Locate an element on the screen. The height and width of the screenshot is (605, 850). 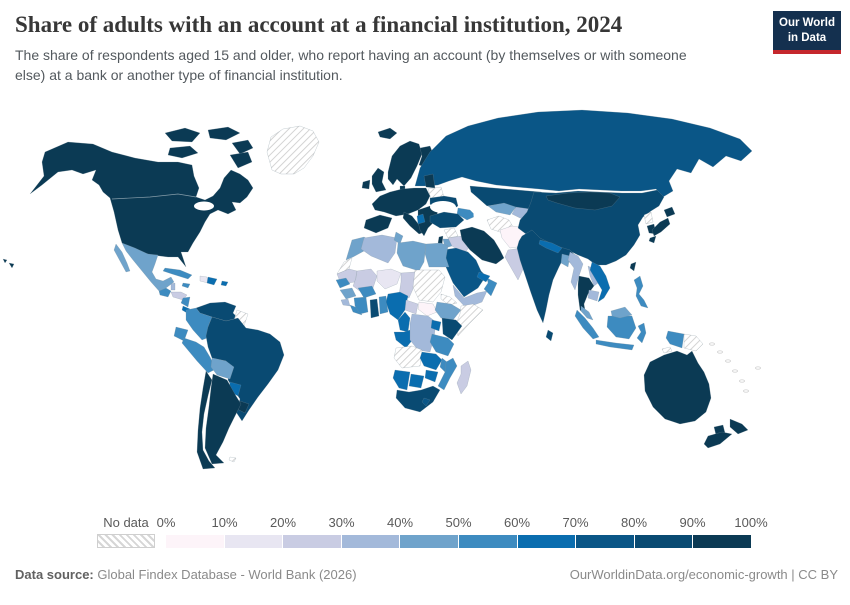
country-indonesia-papua is located at coordinates (675, 339).